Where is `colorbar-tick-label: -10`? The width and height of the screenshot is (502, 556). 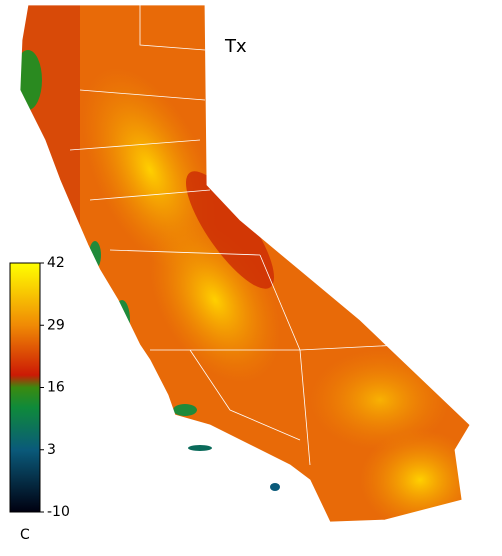
colorbar-tick-label: -10 is located at coordinates (58, 512).